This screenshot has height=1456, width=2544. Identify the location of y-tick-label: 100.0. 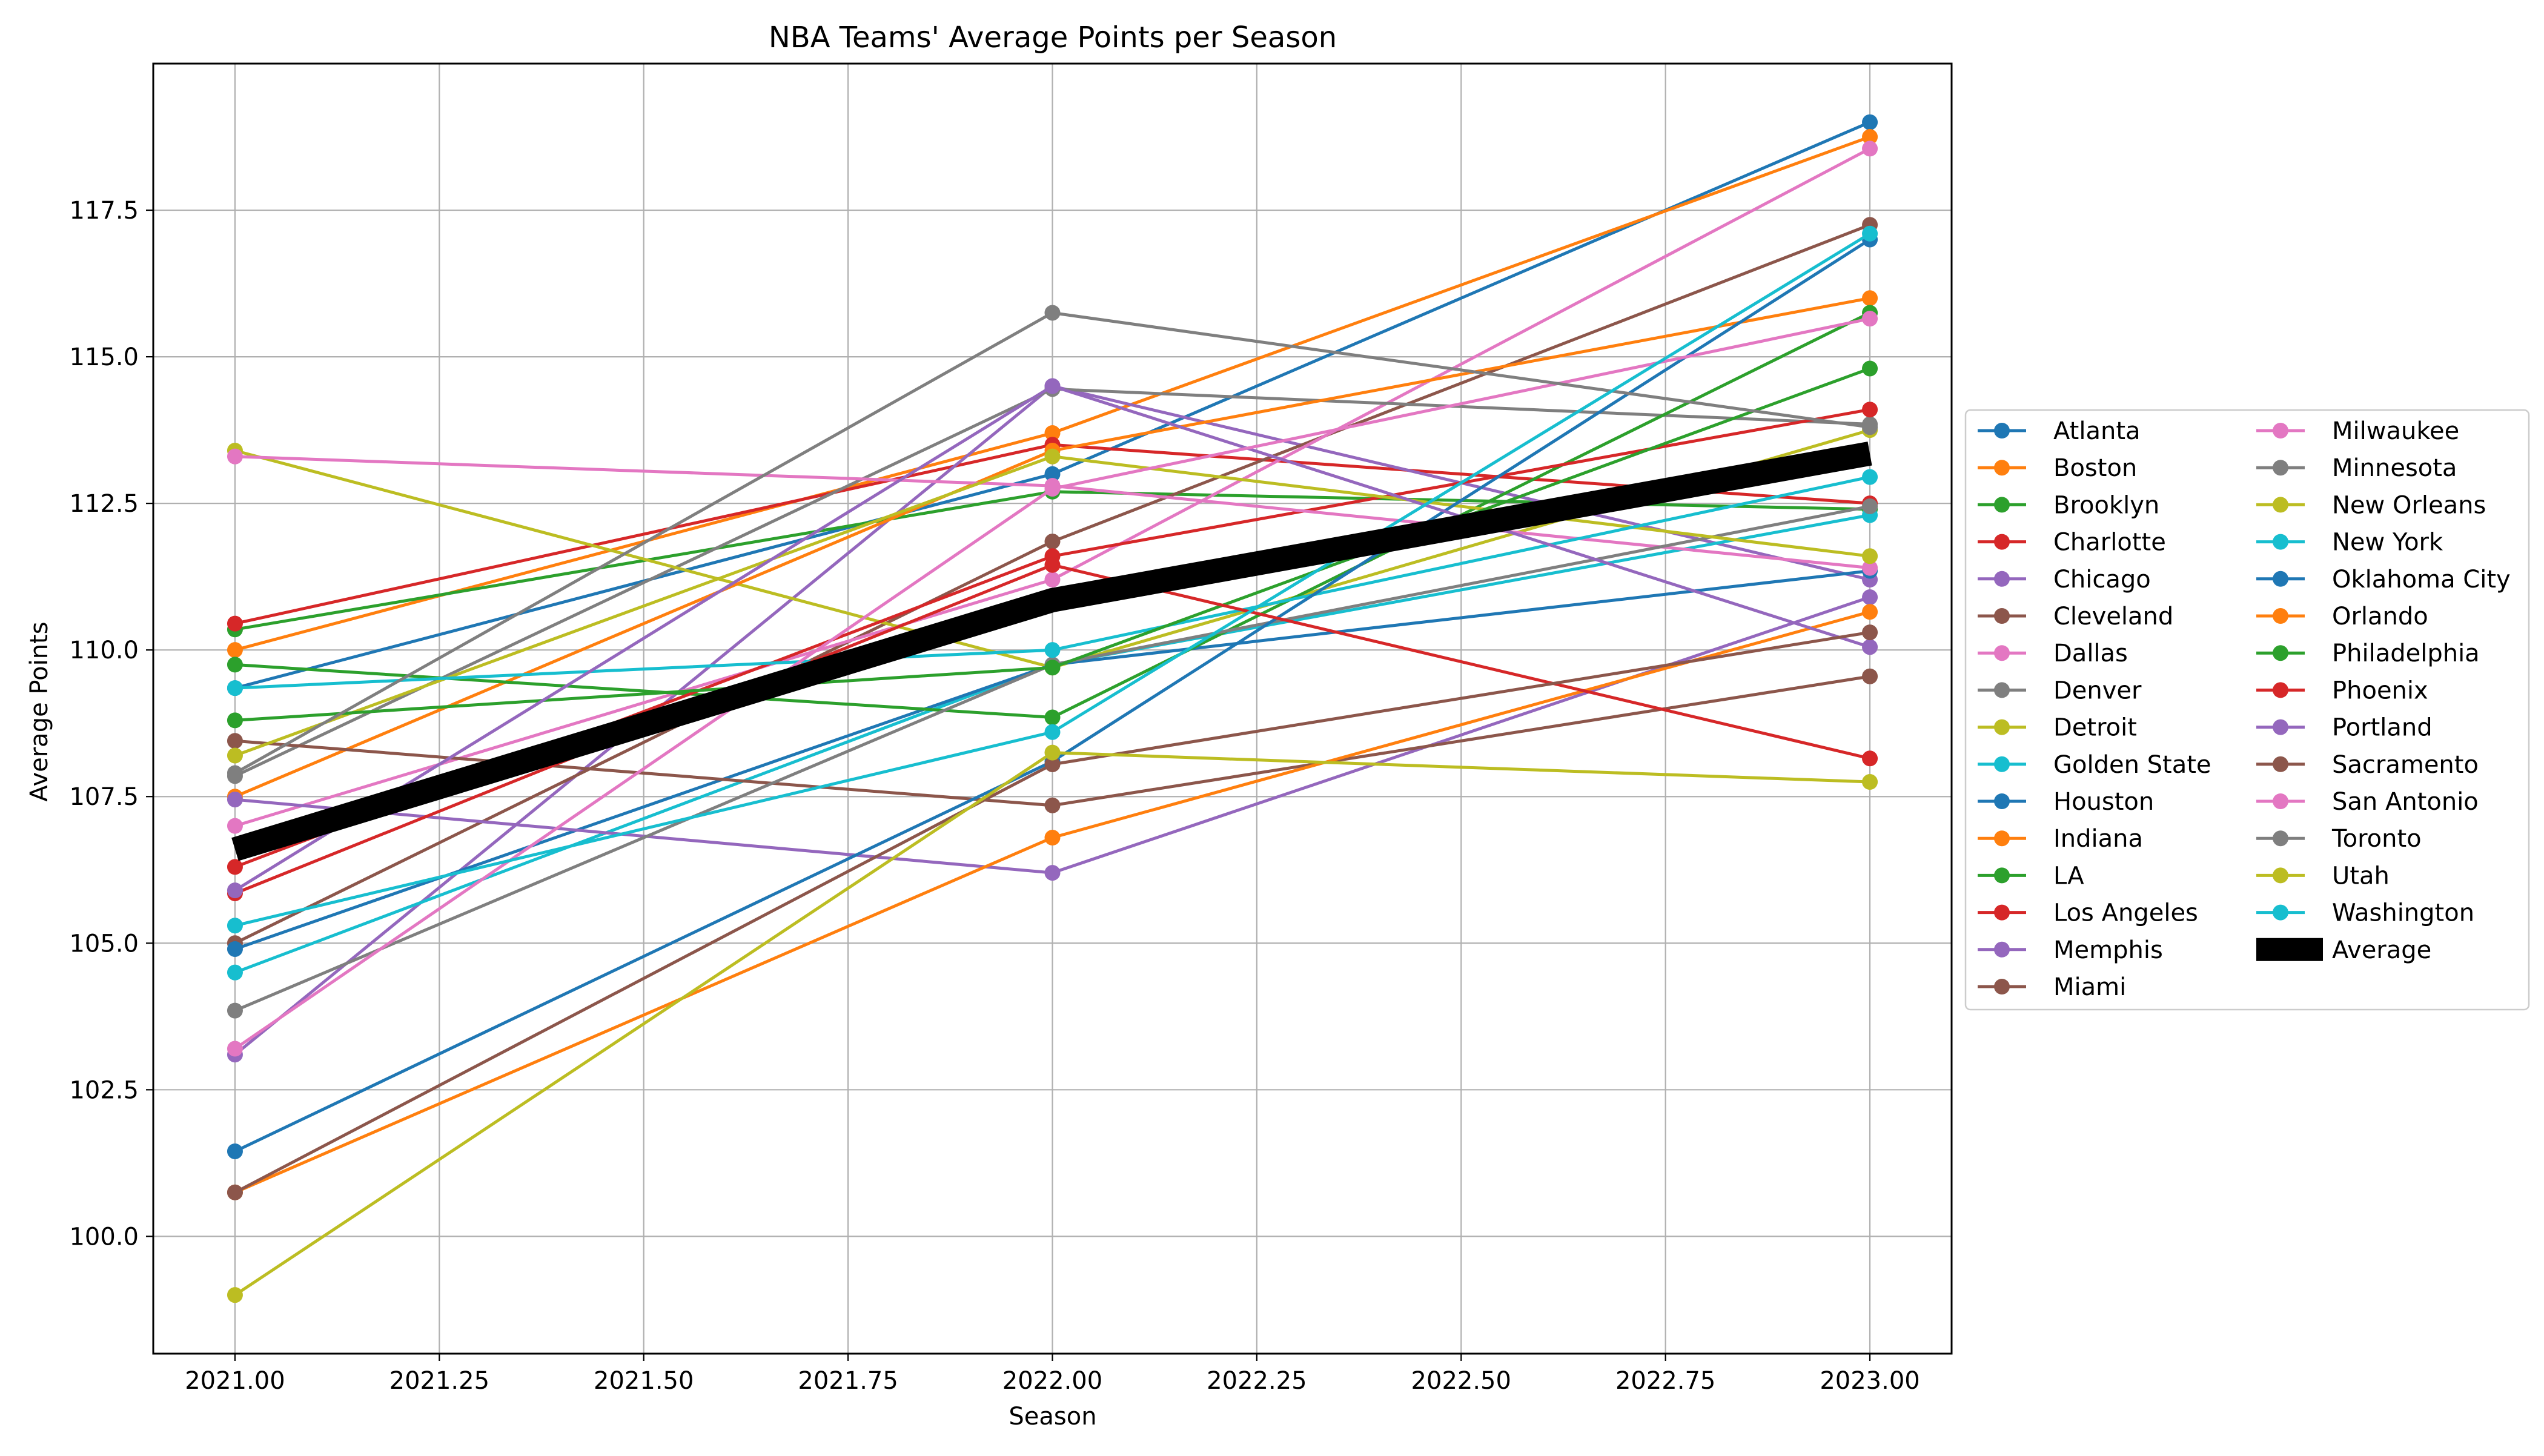
(104, 1237).